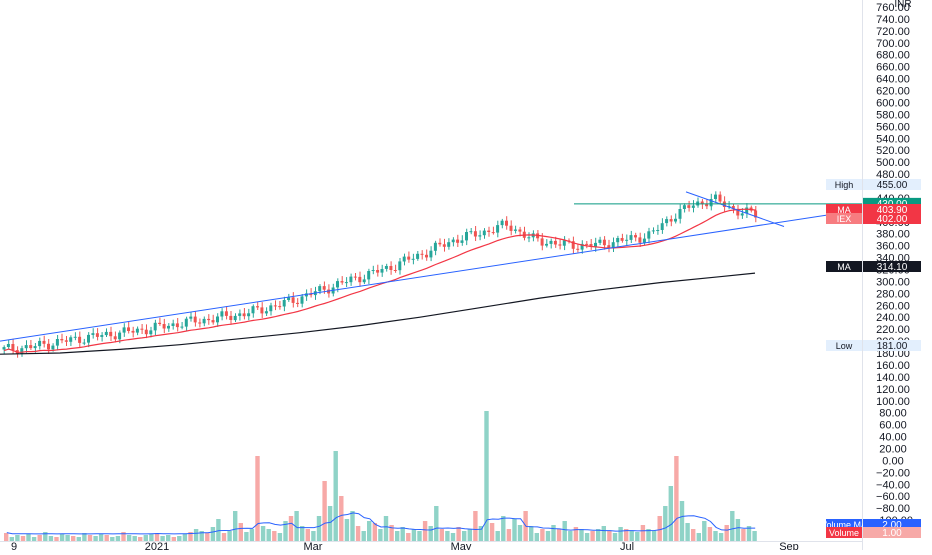  What do you see at coordinates (893, 68) in the screenshot?
I see `y-tick-label: 660.00` at bounding box center [893, 68].